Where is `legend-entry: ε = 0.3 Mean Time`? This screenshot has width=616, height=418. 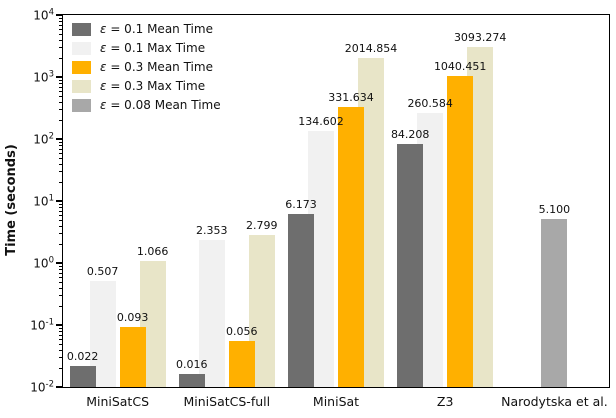
legend-entry: ε = 0.3 Mean Time is located at coordinates (146, 67).